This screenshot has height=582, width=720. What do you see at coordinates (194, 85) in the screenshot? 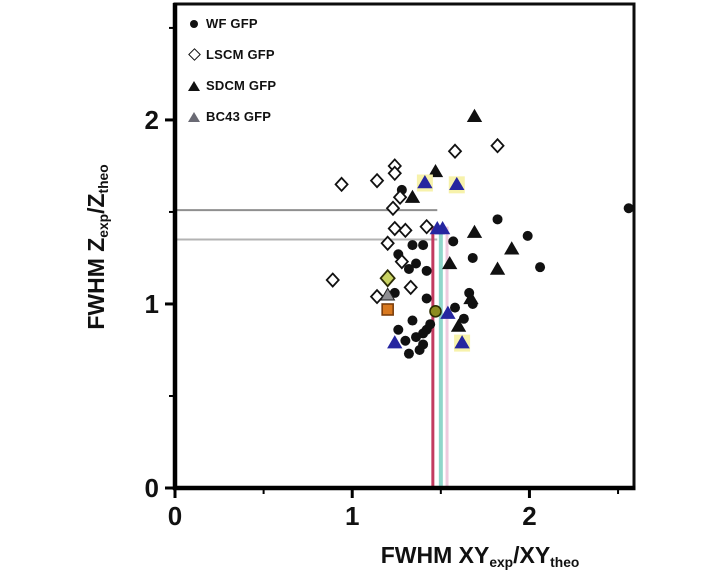
I see `filled-triangle-icon` at bounding box center [194, 85].